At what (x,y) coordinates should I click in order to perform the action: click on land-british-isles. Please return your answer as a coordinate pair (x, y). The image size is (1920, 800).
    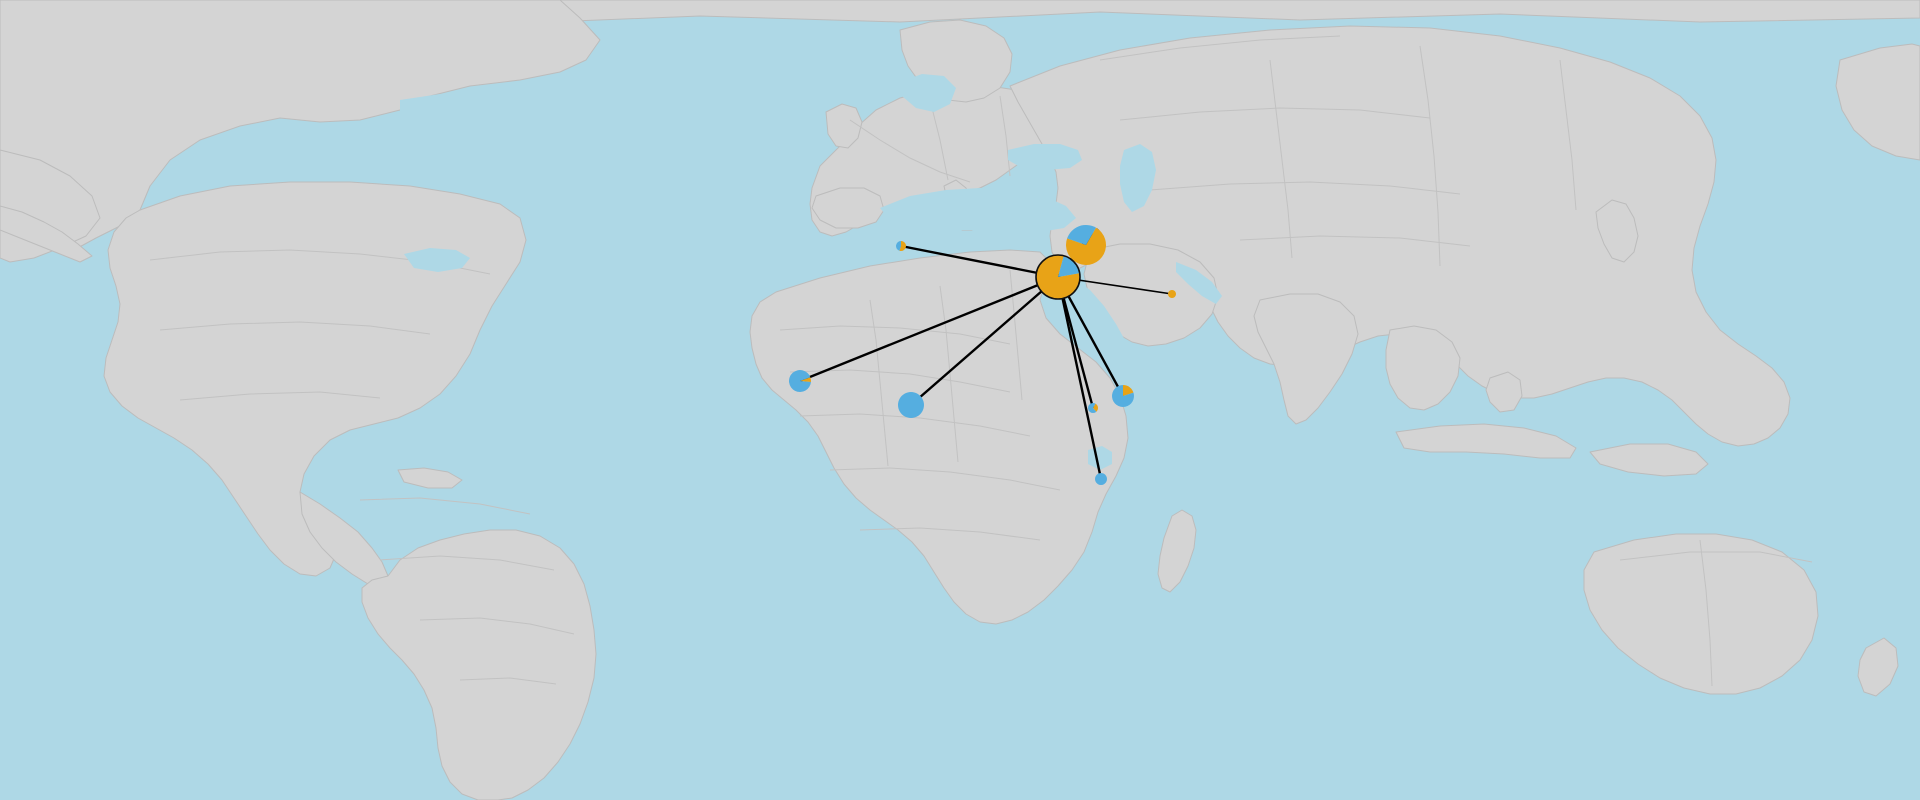
    Looking at the image, I should click on (844, 126).